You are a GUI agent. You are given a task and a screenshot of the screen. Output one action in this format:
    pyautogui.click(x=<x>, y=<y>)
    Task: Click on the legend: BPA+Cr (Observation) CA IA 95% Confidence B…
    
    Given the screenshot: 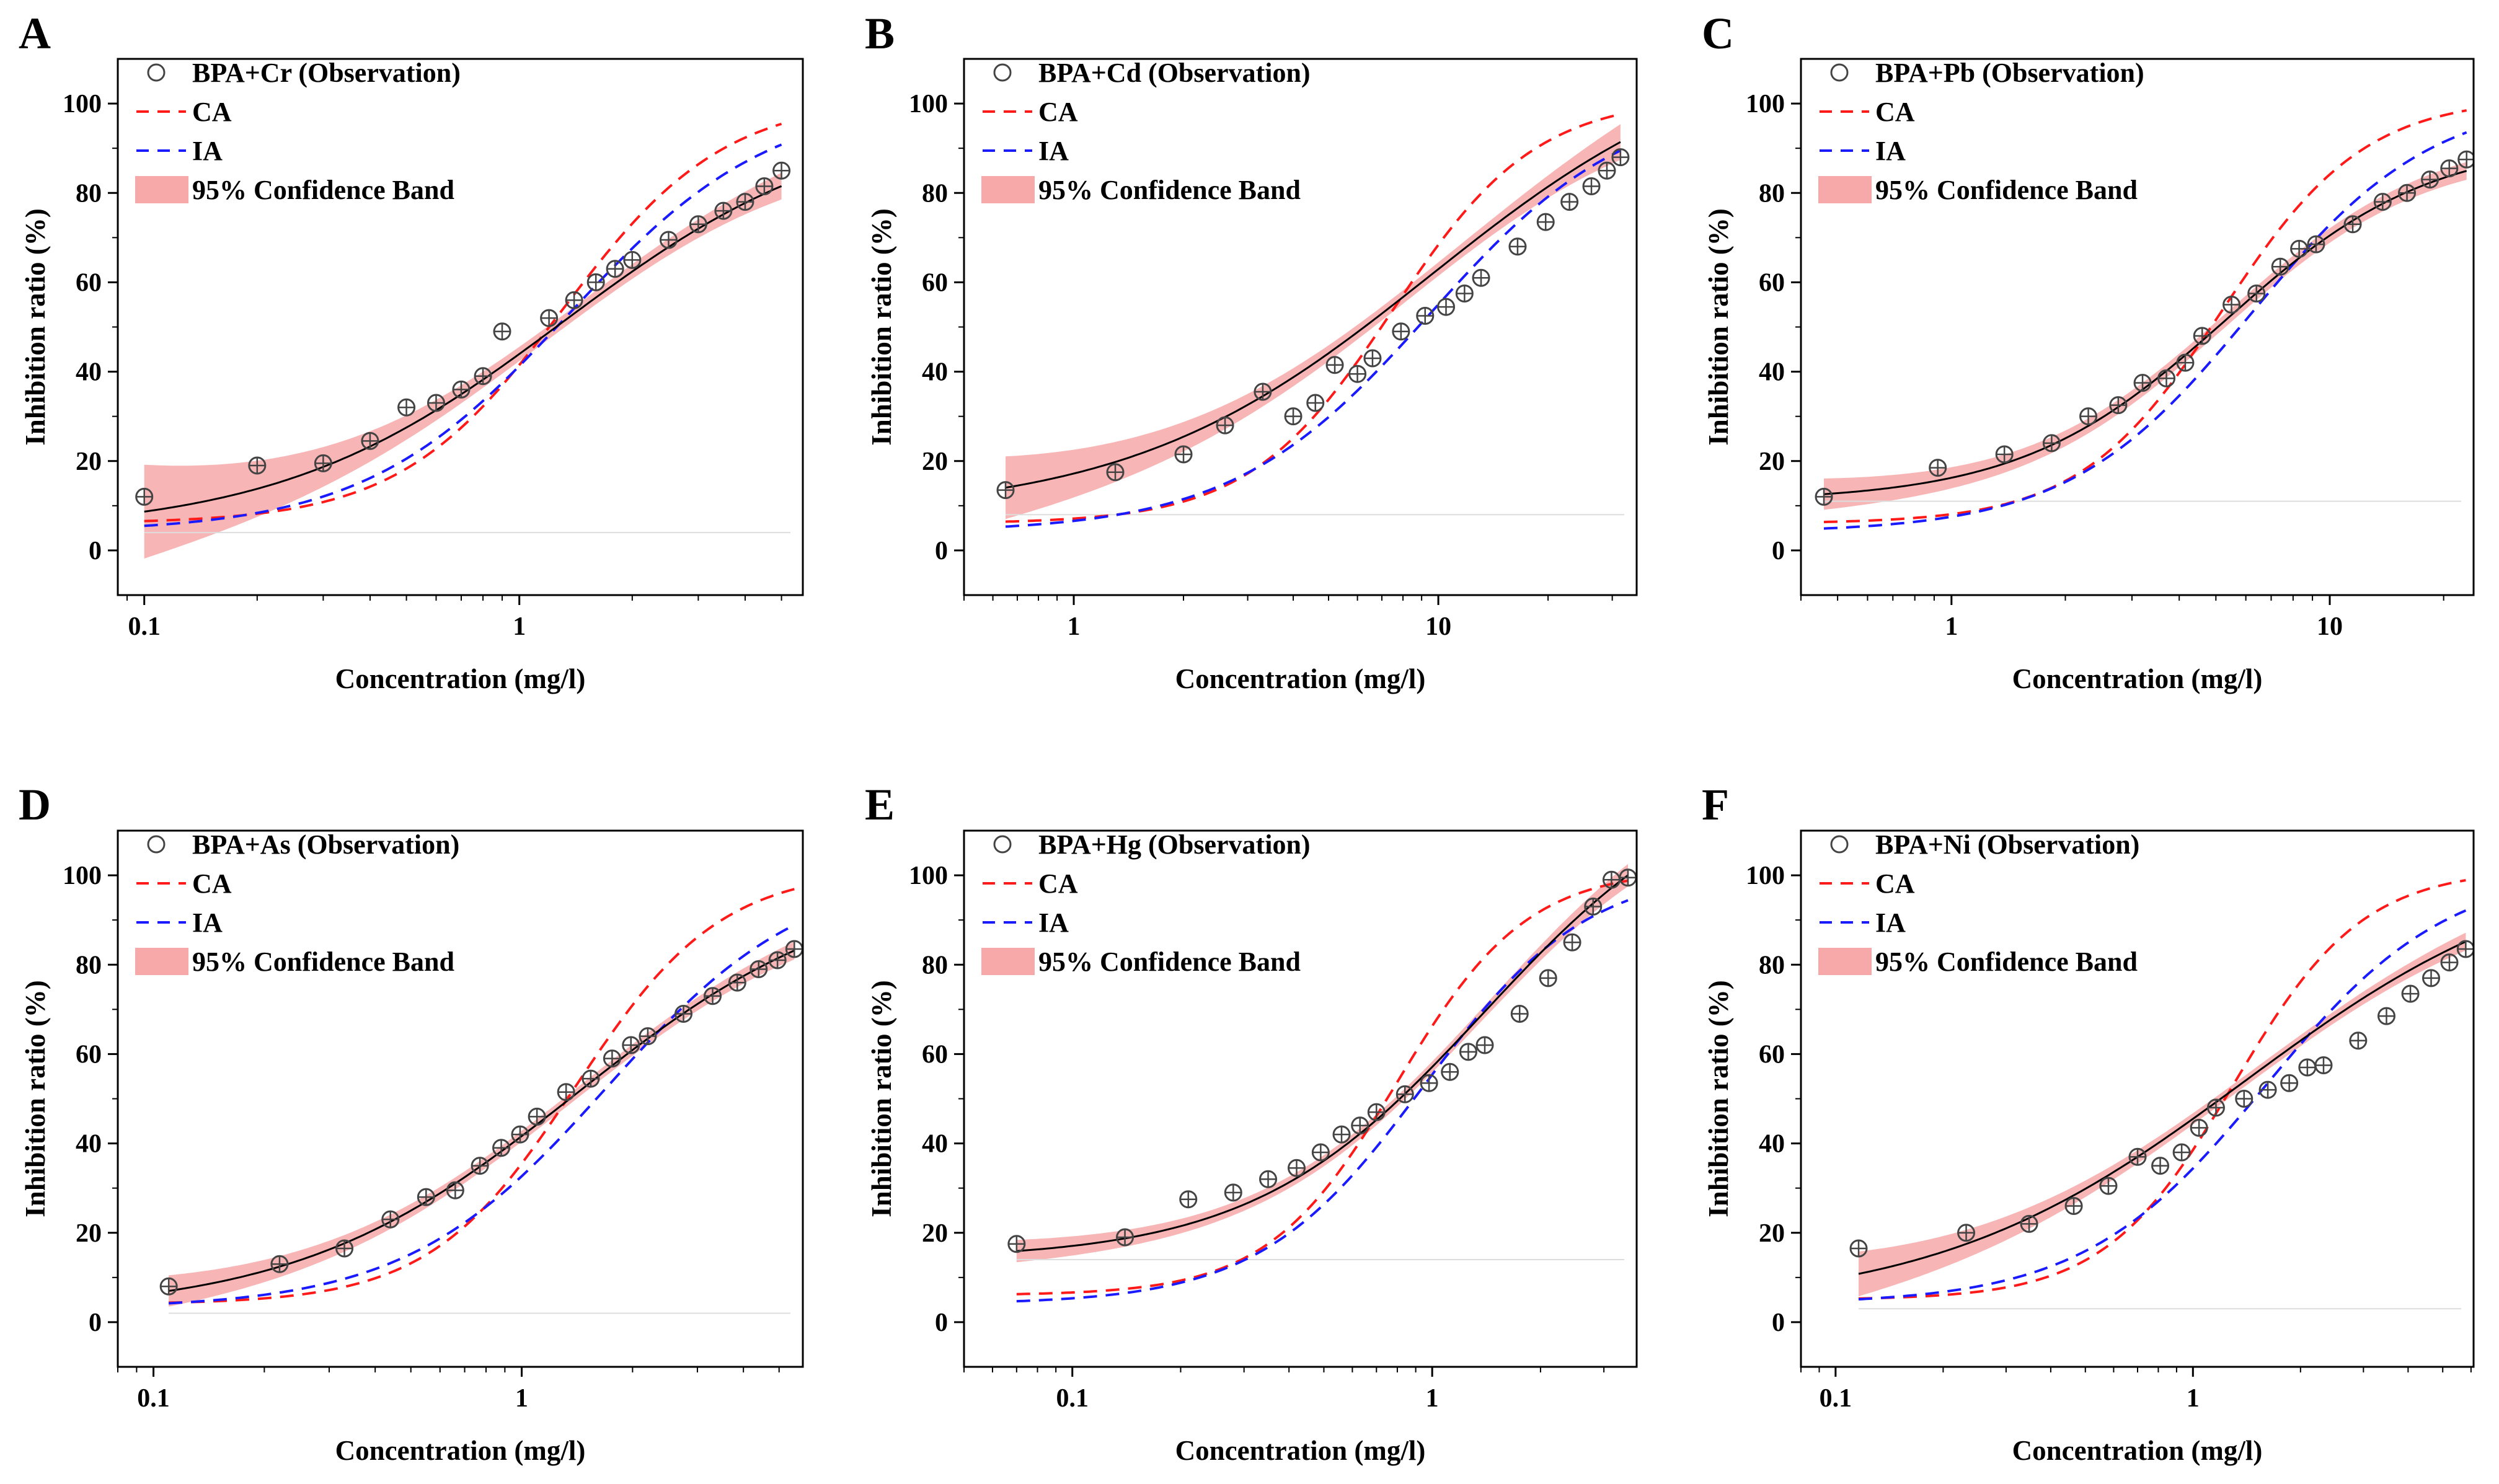 What is the action you would take?
    pyautogui.click(x=298, y=131)
    